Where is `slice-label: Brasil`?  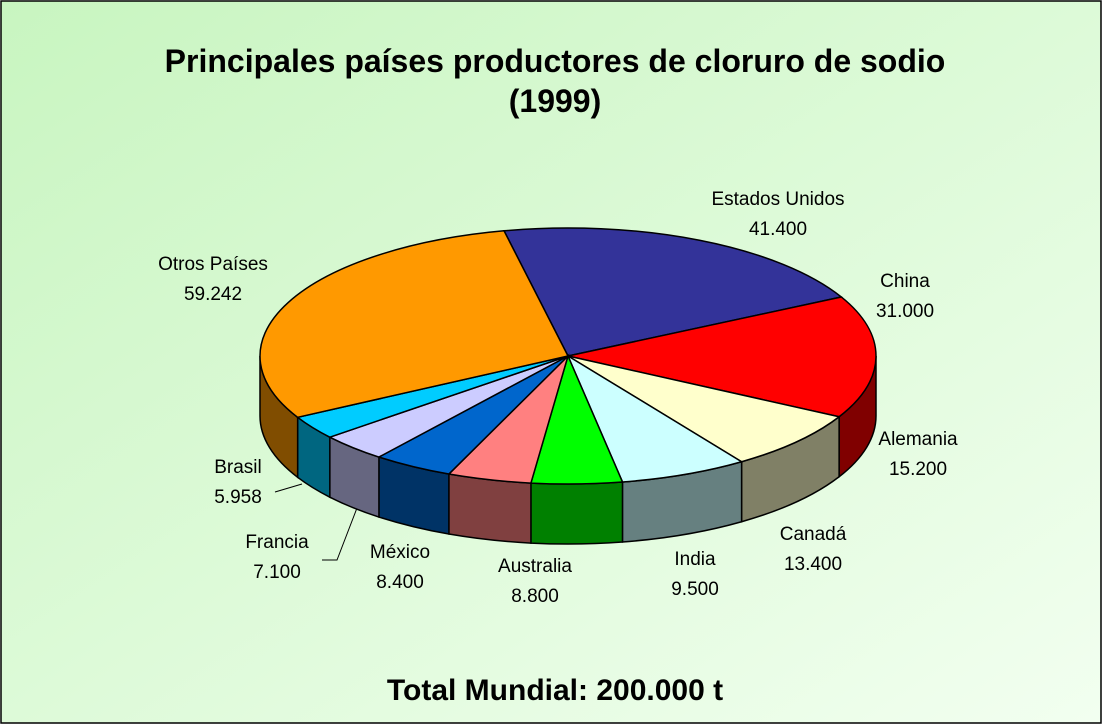
slice-label: Brasil is located at coordinates (238, 467).